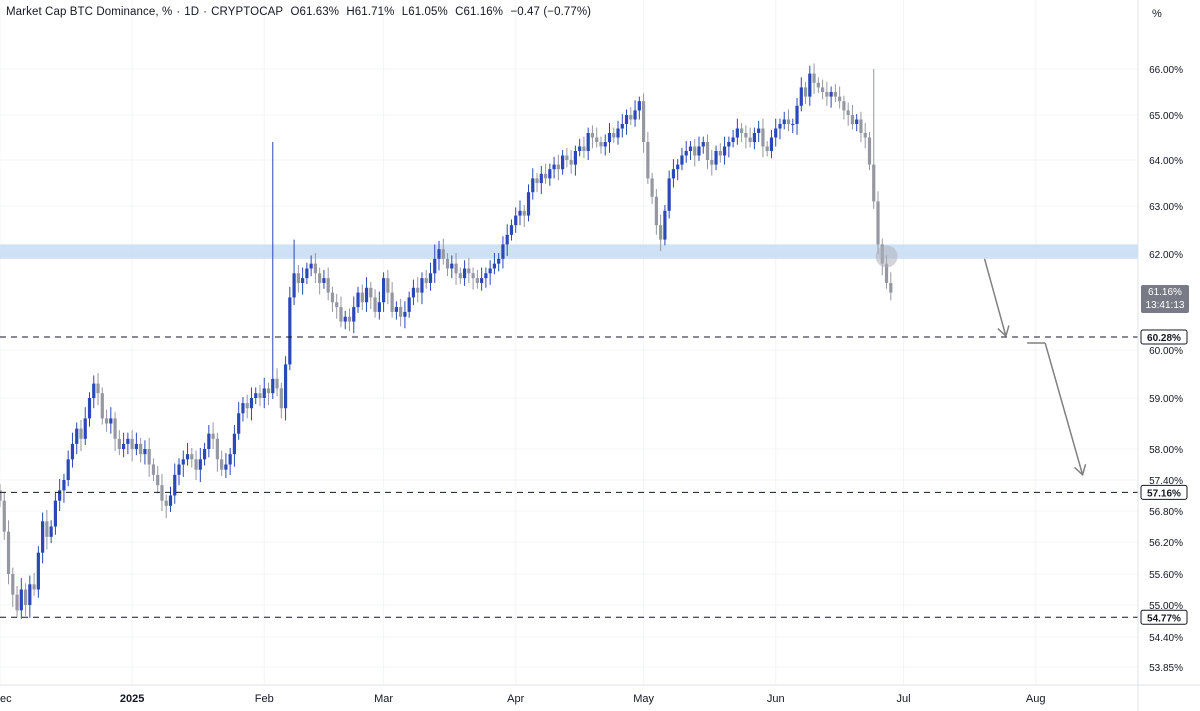 The image size is (1200, 711). Describe the element at coordinates (1166, 638) in the screenshot. I see `price-tick-label: 54.40%` at that location.